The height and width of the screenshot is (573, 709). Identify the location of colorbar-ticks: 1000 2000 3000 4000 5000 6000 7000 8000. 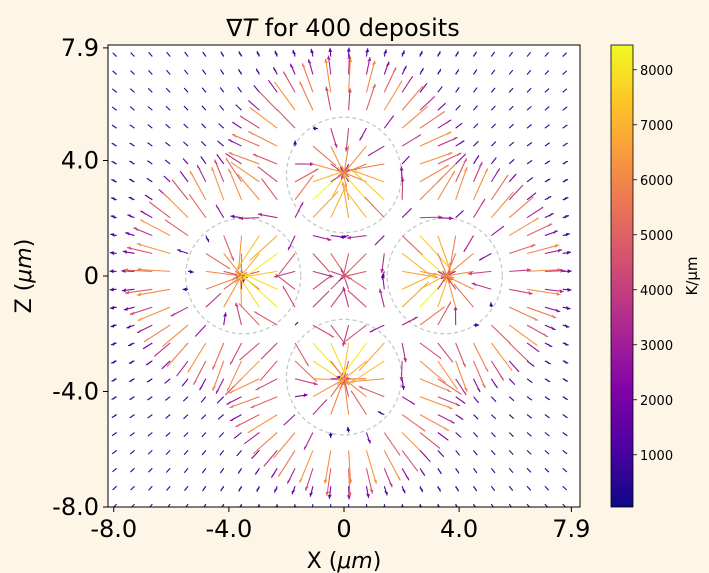
(653, 264).